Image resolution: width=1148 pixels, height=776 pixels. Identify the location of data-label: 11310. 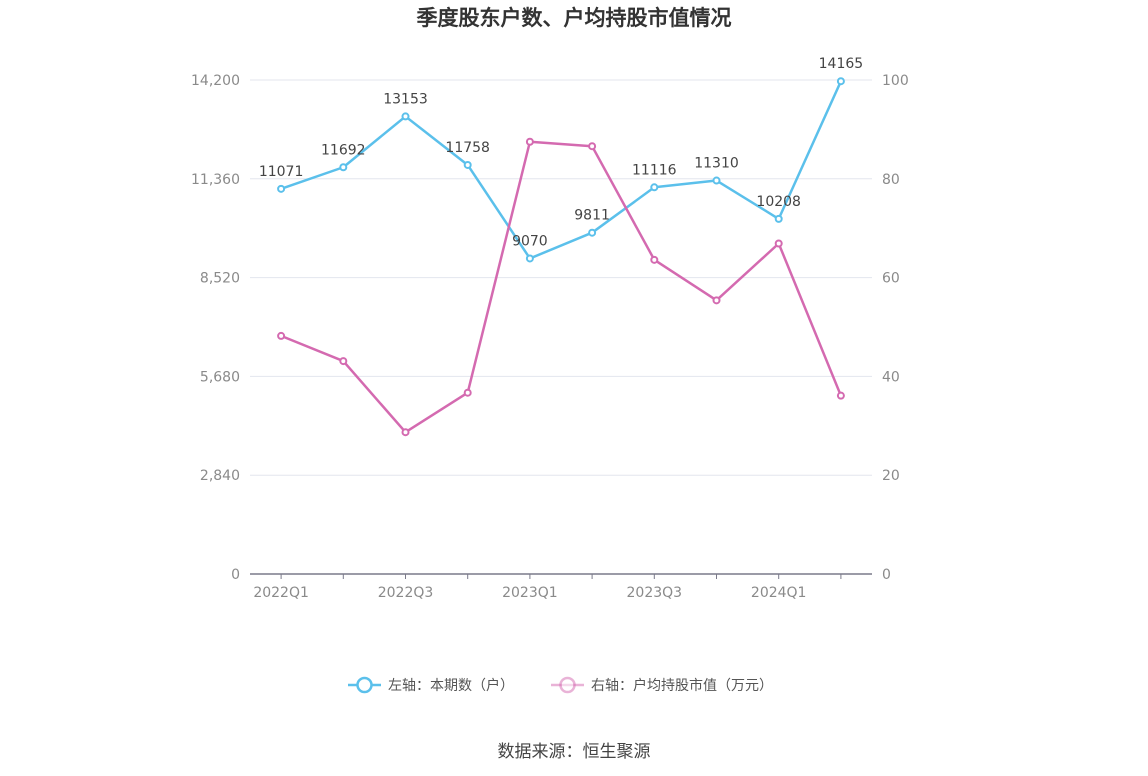
(716, 164).